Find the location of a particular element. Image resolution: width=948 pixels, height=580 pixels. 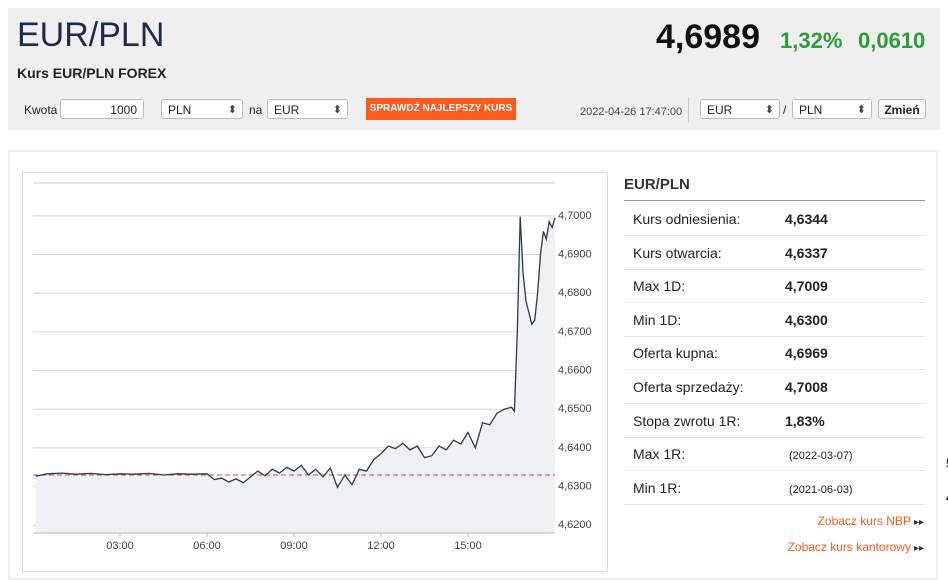

amount-label: Kwota is located at coordinates (41, 110).